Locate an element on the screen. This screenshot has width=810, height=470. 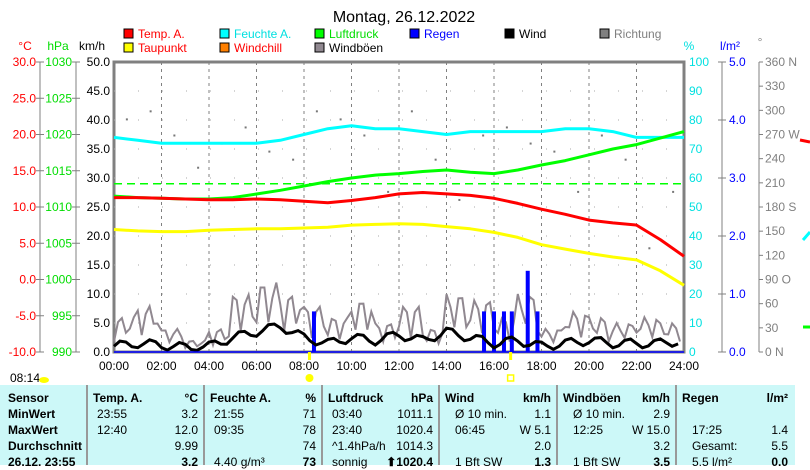
next-panel-temp-line is located at coordinates (804, 141).